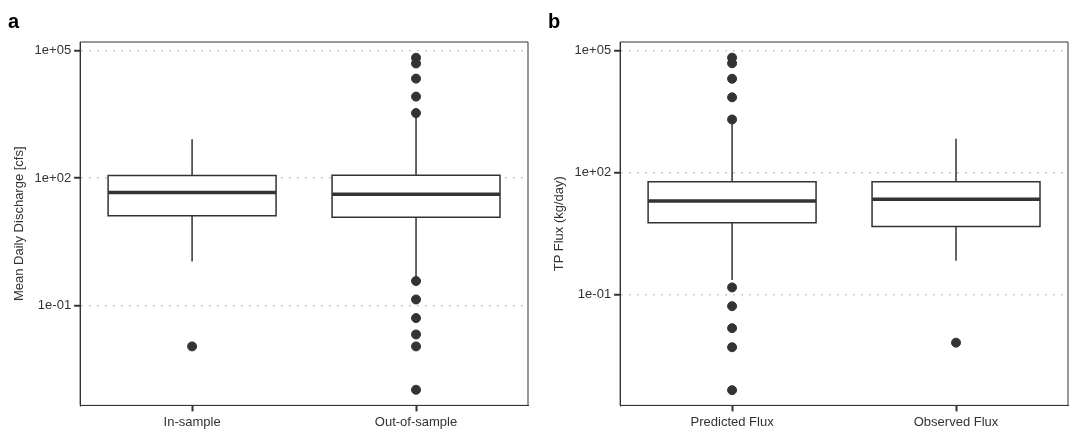  What do you see at coordinates (416, 421) in the screenshot?
I see `x-tick-label: Out-of-sample` at bounding box center [416, 421].